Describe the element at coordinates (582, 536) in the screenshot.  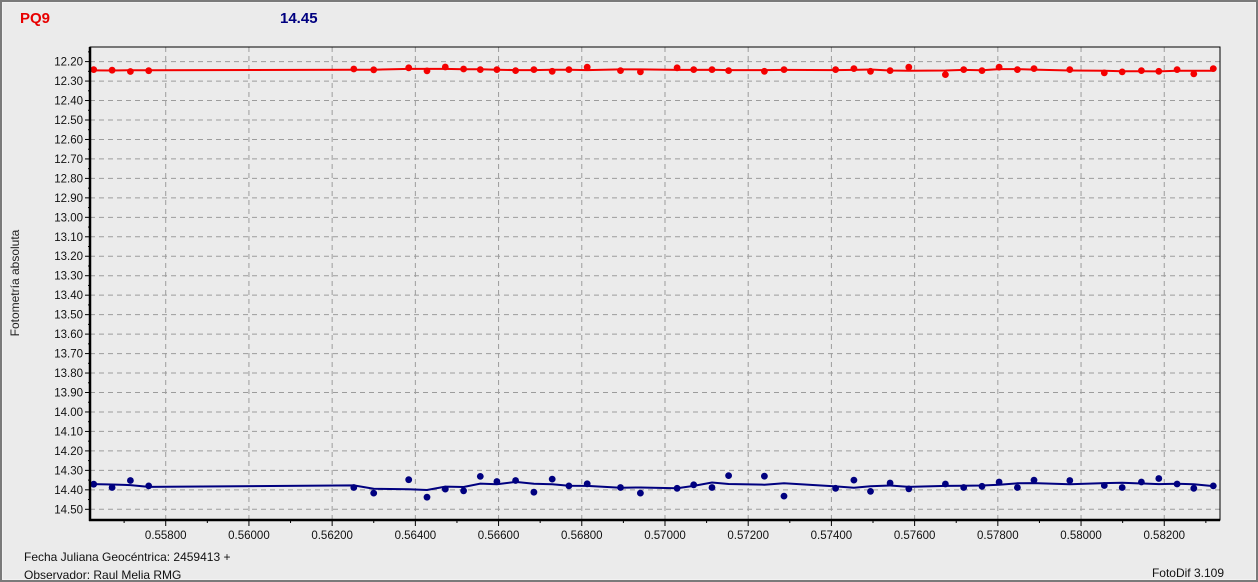
I see `x-tick-label: 0.56800` at that location.